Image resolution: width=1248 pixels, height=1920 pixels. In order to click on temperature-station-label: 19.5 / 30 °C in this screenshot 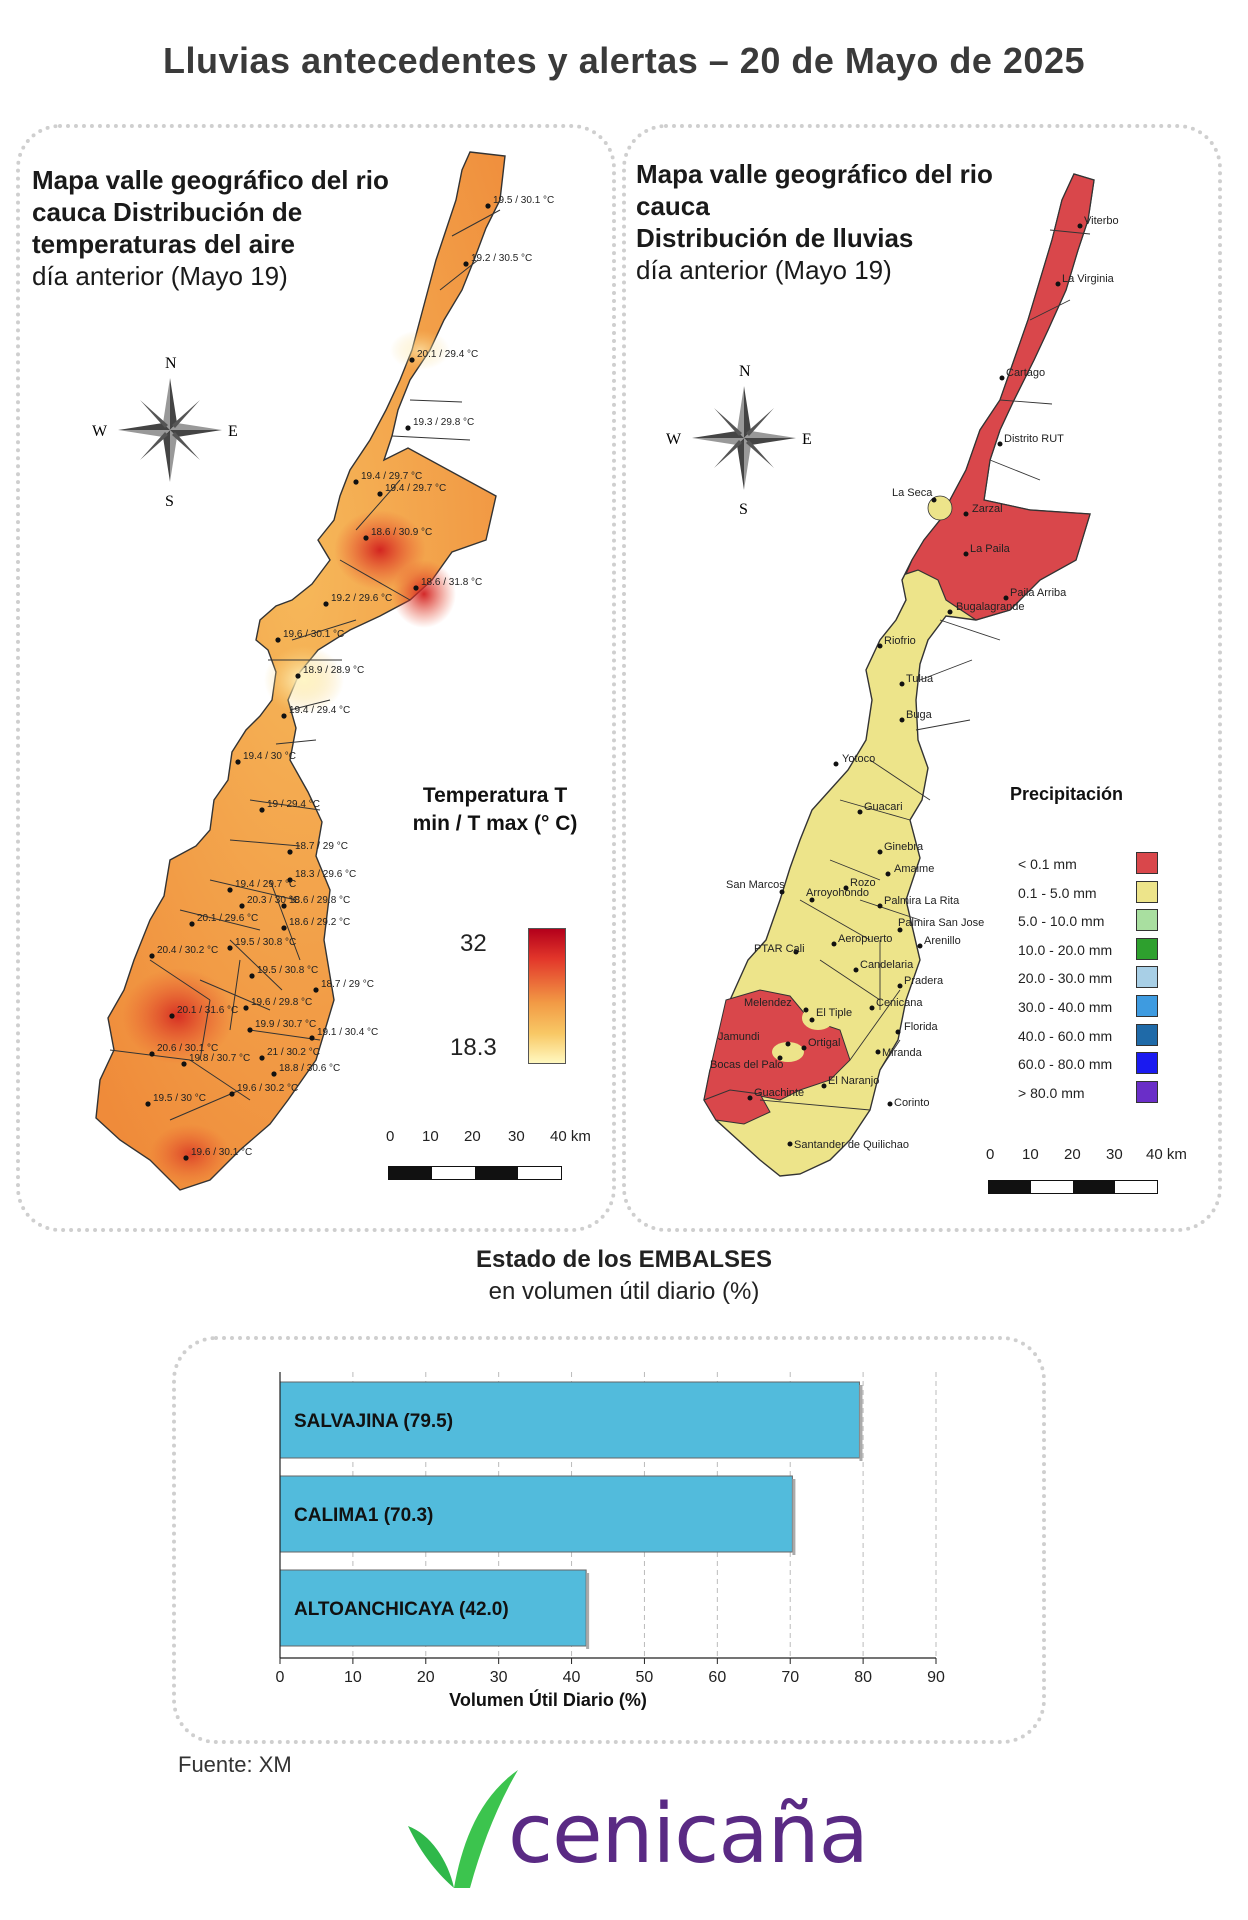, I will do `click(179, 1098)`.